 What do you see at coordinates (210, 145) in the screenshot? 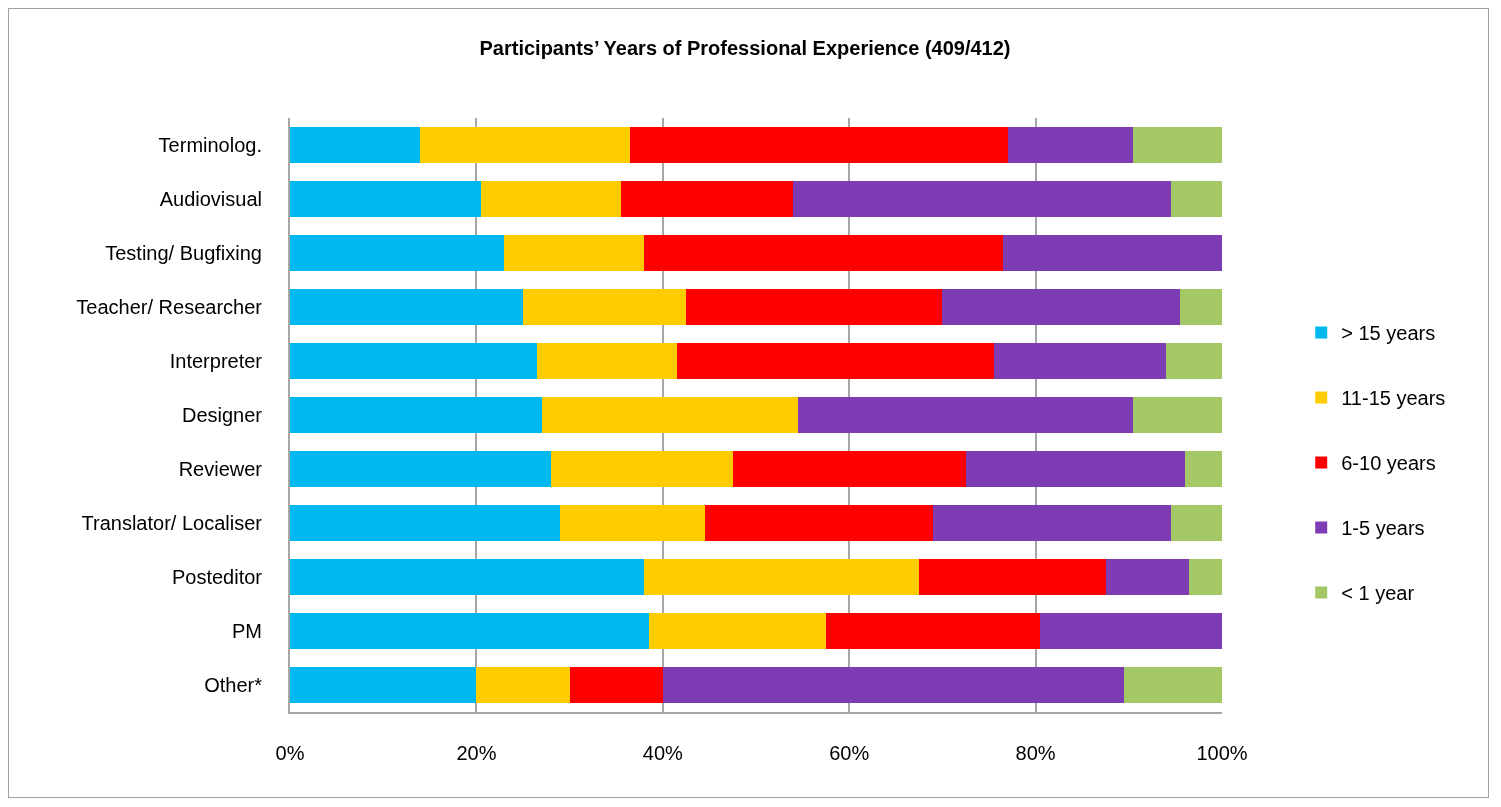
I see `y-tick-label: Terminolog.` at bounding box center [210, 145].